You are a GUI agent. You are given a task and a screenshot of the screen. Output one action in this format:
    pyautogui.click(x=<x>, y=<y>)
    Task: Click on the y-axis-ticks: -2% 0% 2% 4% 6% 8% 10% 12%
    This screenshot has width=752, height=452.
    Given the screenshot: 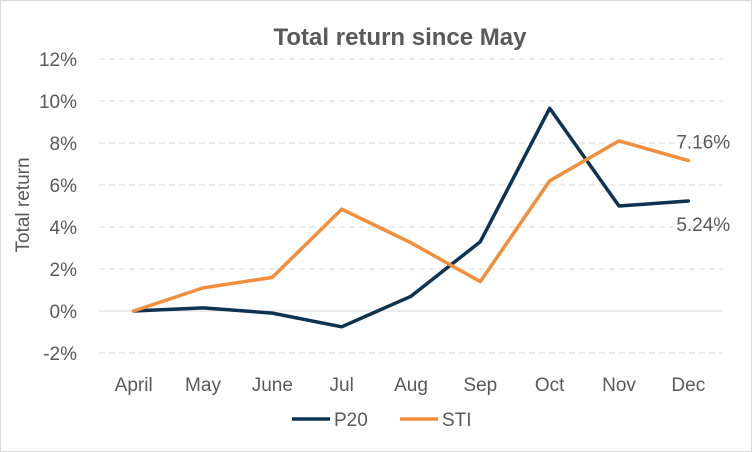 What is the action you would take?
    pyautogui.click(x=58, y=207)
    